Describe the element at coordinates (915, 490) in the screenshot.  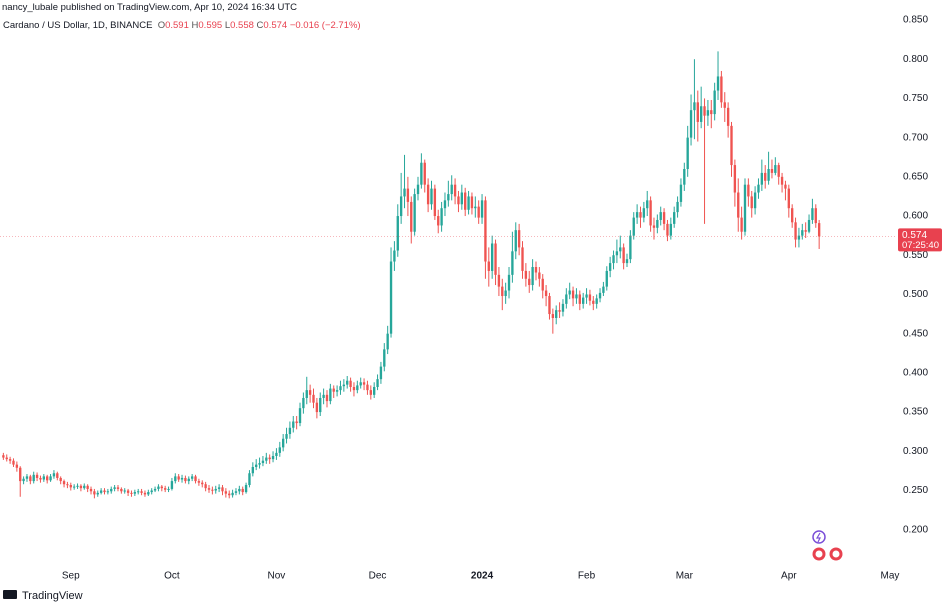
I see `y-tick-label: 0.250` at that location.